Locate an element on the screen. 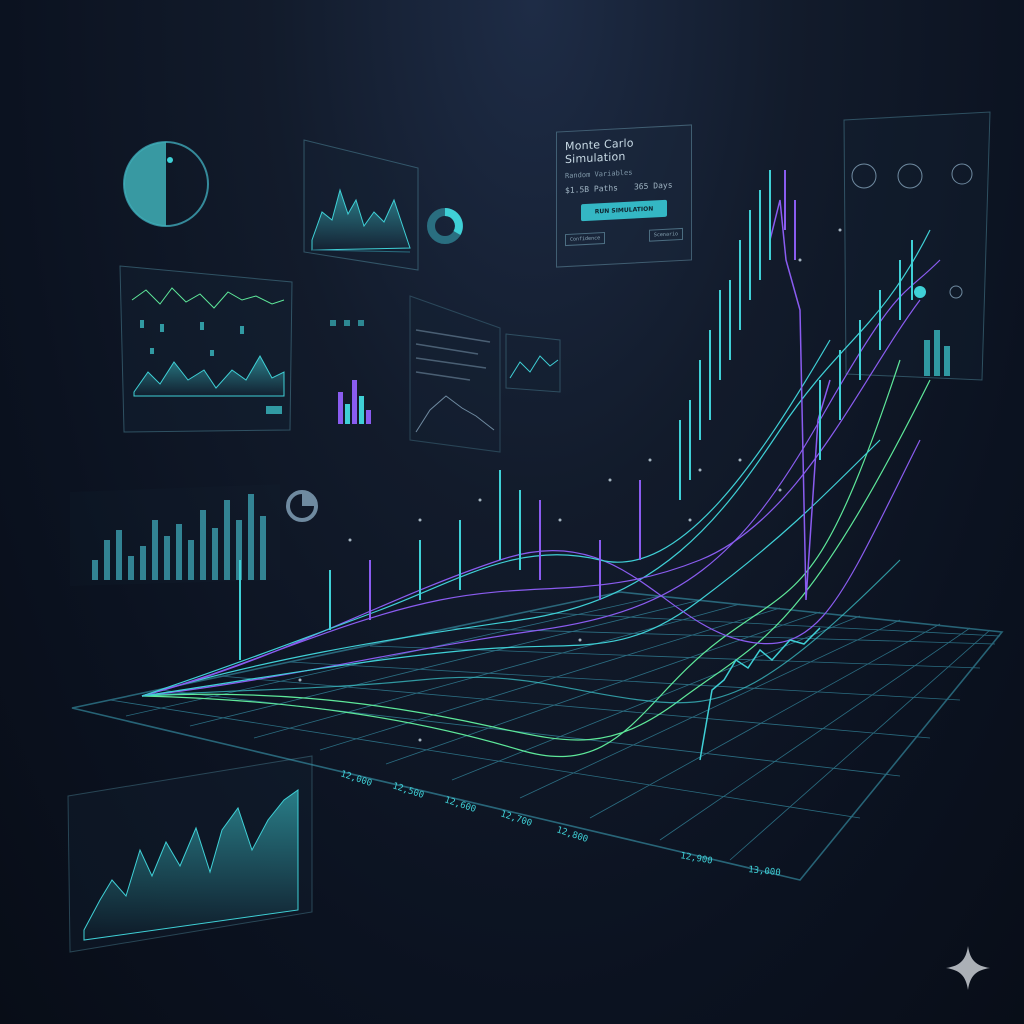 Image resolution: width=1024 pixels, height=1024 pixels. days-count: 365 Days is located at coordinates (653, 186).